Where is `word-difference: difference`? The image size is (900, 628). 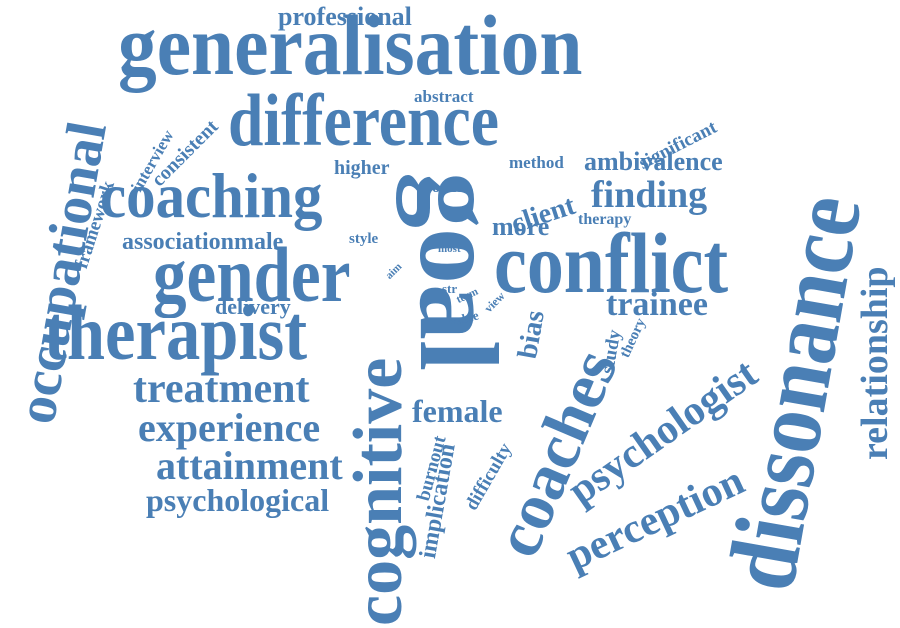 word-difference: difference is located at coordinates (363, 121).